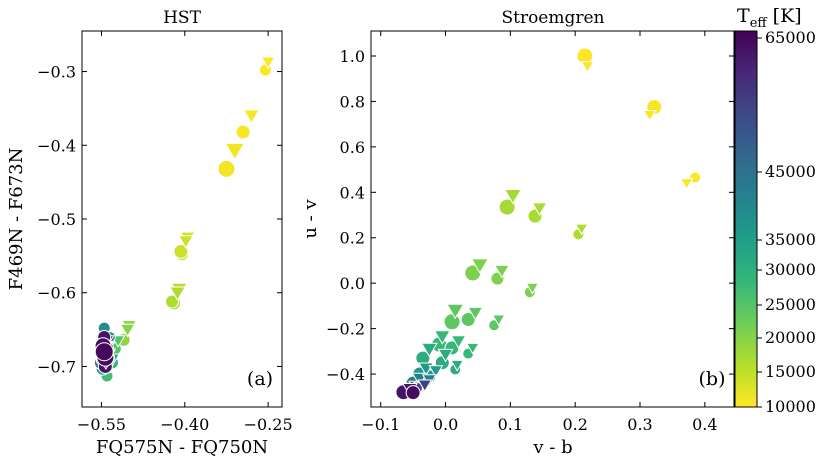 The width and height of the screenshot is (830, 464). What do you see at coordinates (746, 219) in the screenshot?
I see `colorbar-bar` at bounding box center [746, 219].